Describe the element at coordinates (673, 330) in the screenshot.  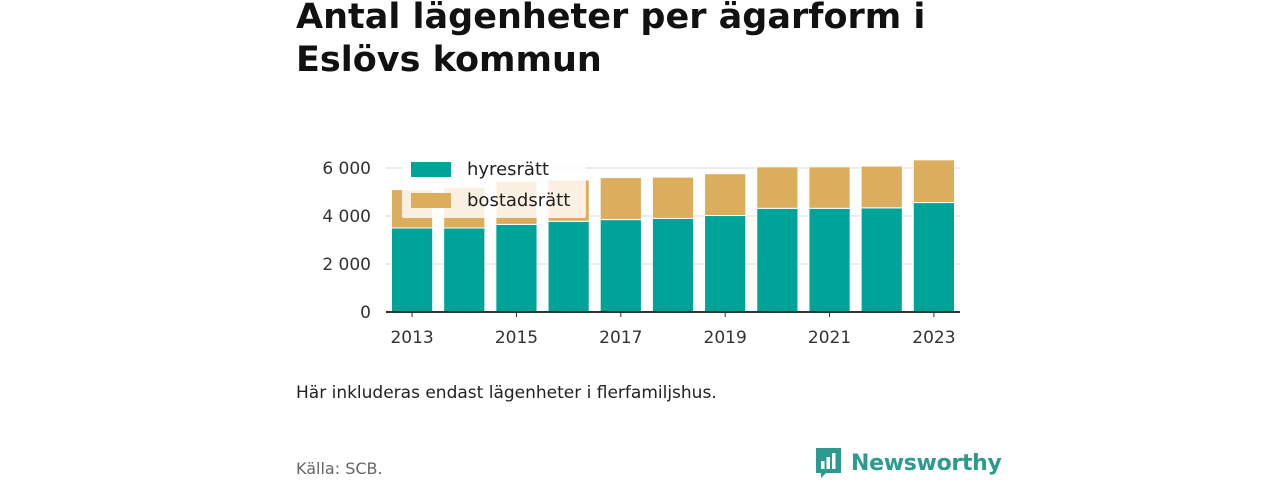
I see `x-axis-ticks: 2013 2015 2017 2019 2021 2023` at that location.